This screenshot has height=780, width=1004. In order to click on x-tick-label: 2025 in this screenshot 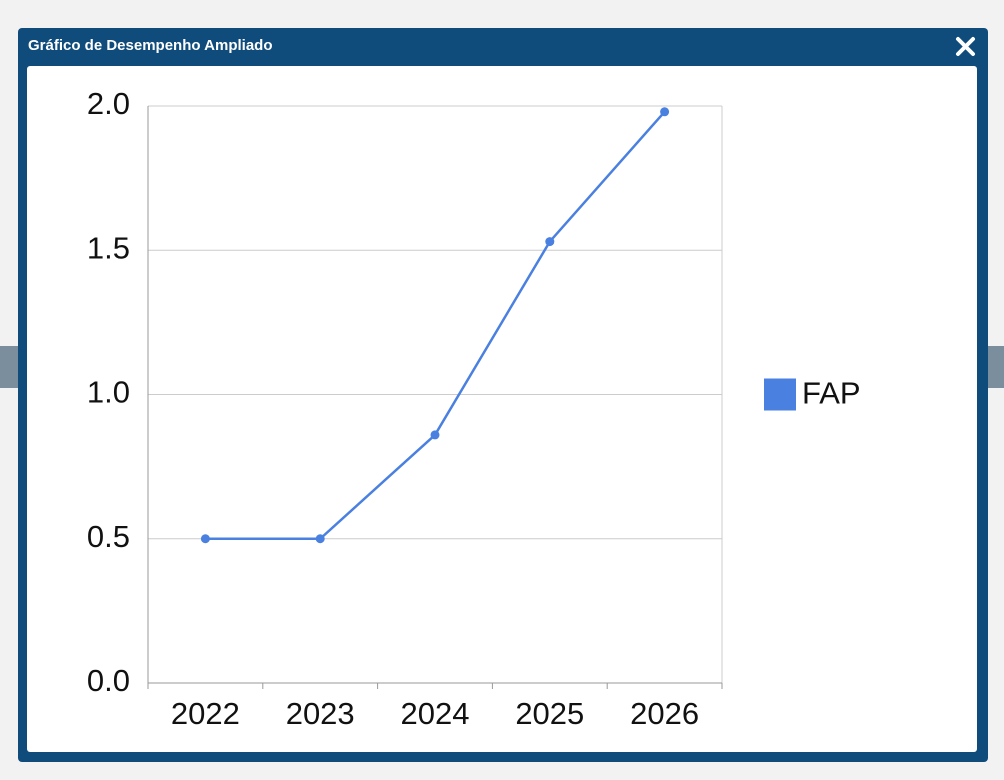, I will do `click(549, 713)`.